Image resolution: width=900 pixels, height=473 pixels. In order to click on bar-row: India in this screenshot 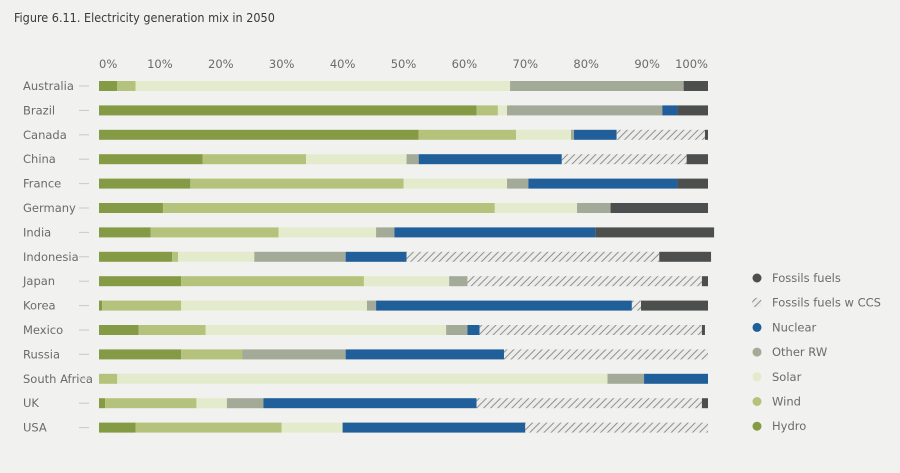, I will do `click(369, 232)`.